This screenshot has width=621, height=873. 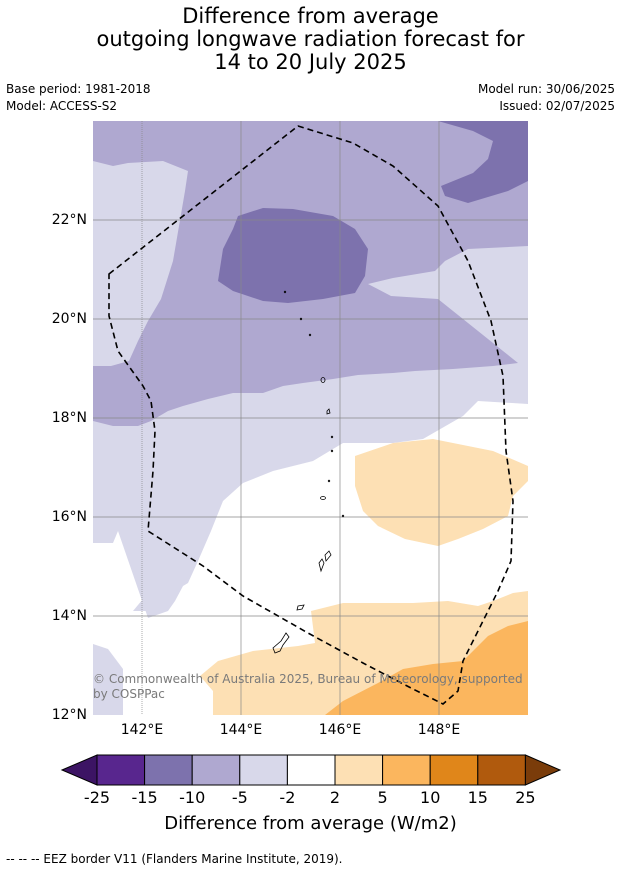 I want to click on colorbar-tick-neg5: -5, so click(x=239, y=797).